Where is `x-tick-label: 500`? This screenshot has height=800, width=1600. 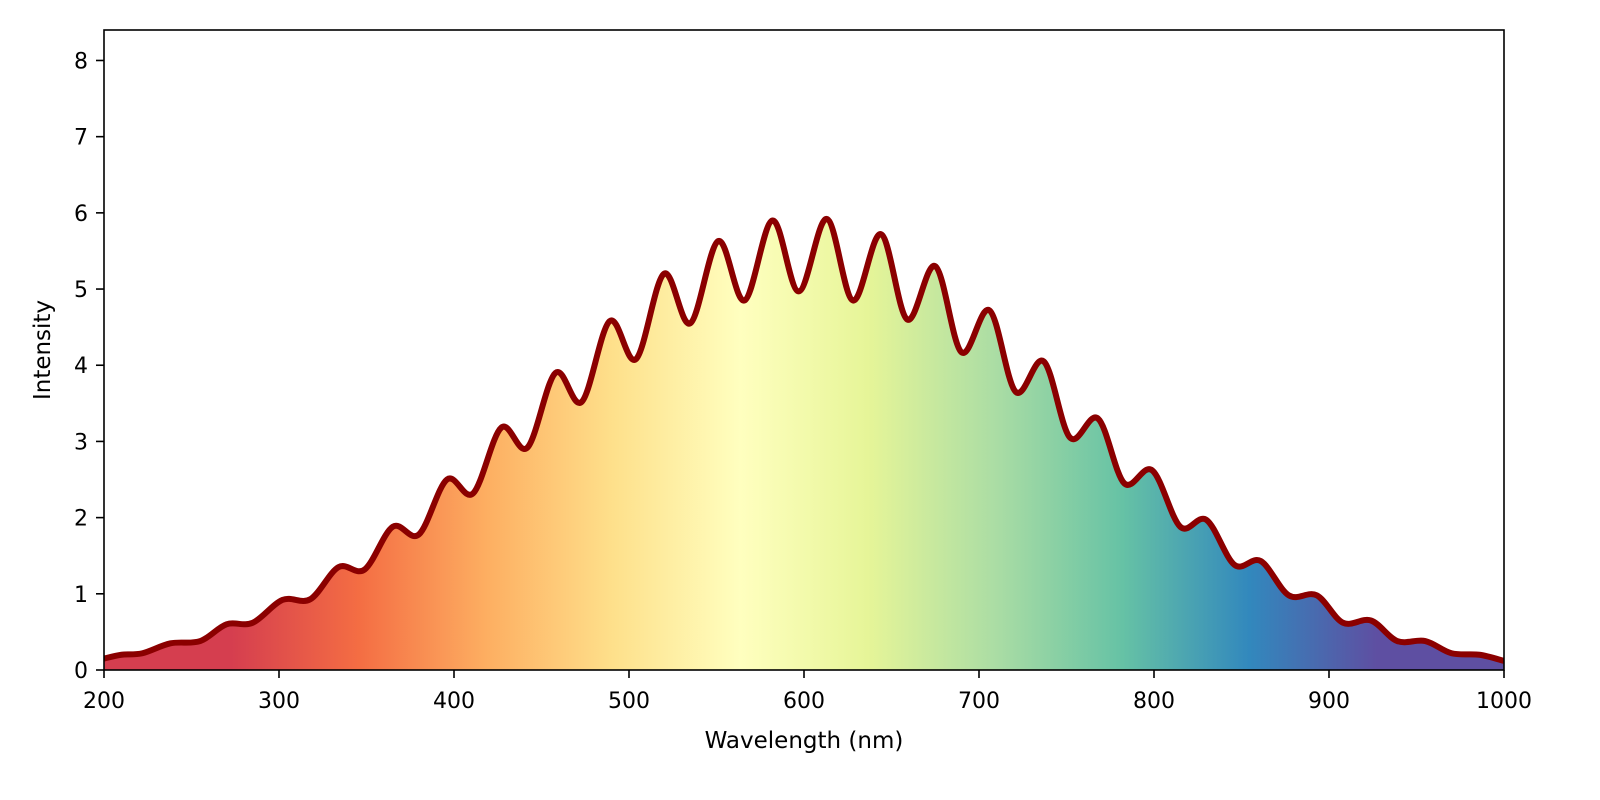 x-tick-label: 500 is located at coordinates (629, 701).